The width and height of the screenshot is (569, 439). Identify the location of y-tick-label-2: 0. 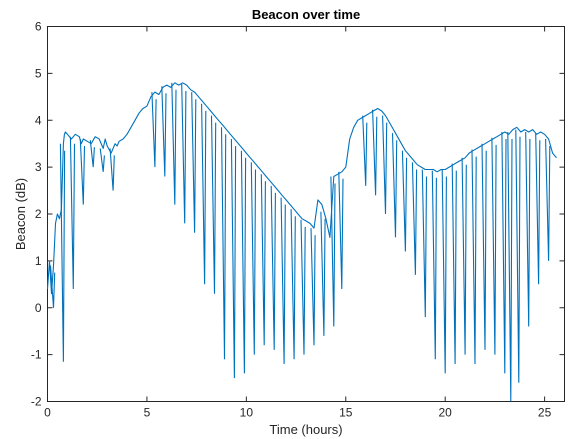
(38, 308).